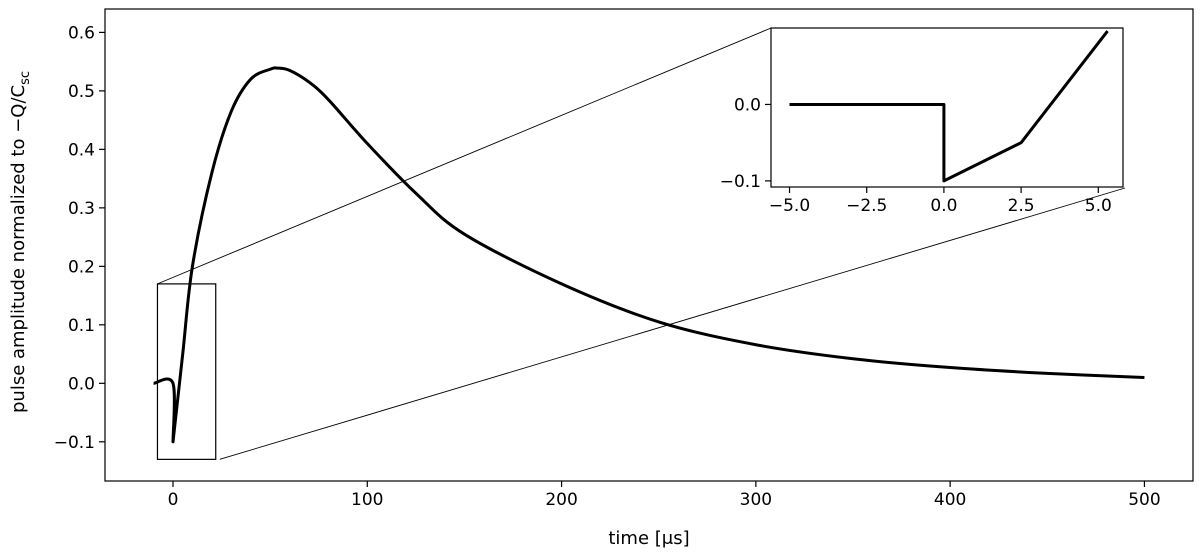 The width and height of the screenshot is (1200, 552). What do you see at coordinates (81, 92) in the screenshot?
I see `main-y-tick-label: 0.5` at bounding box center [81, 92].